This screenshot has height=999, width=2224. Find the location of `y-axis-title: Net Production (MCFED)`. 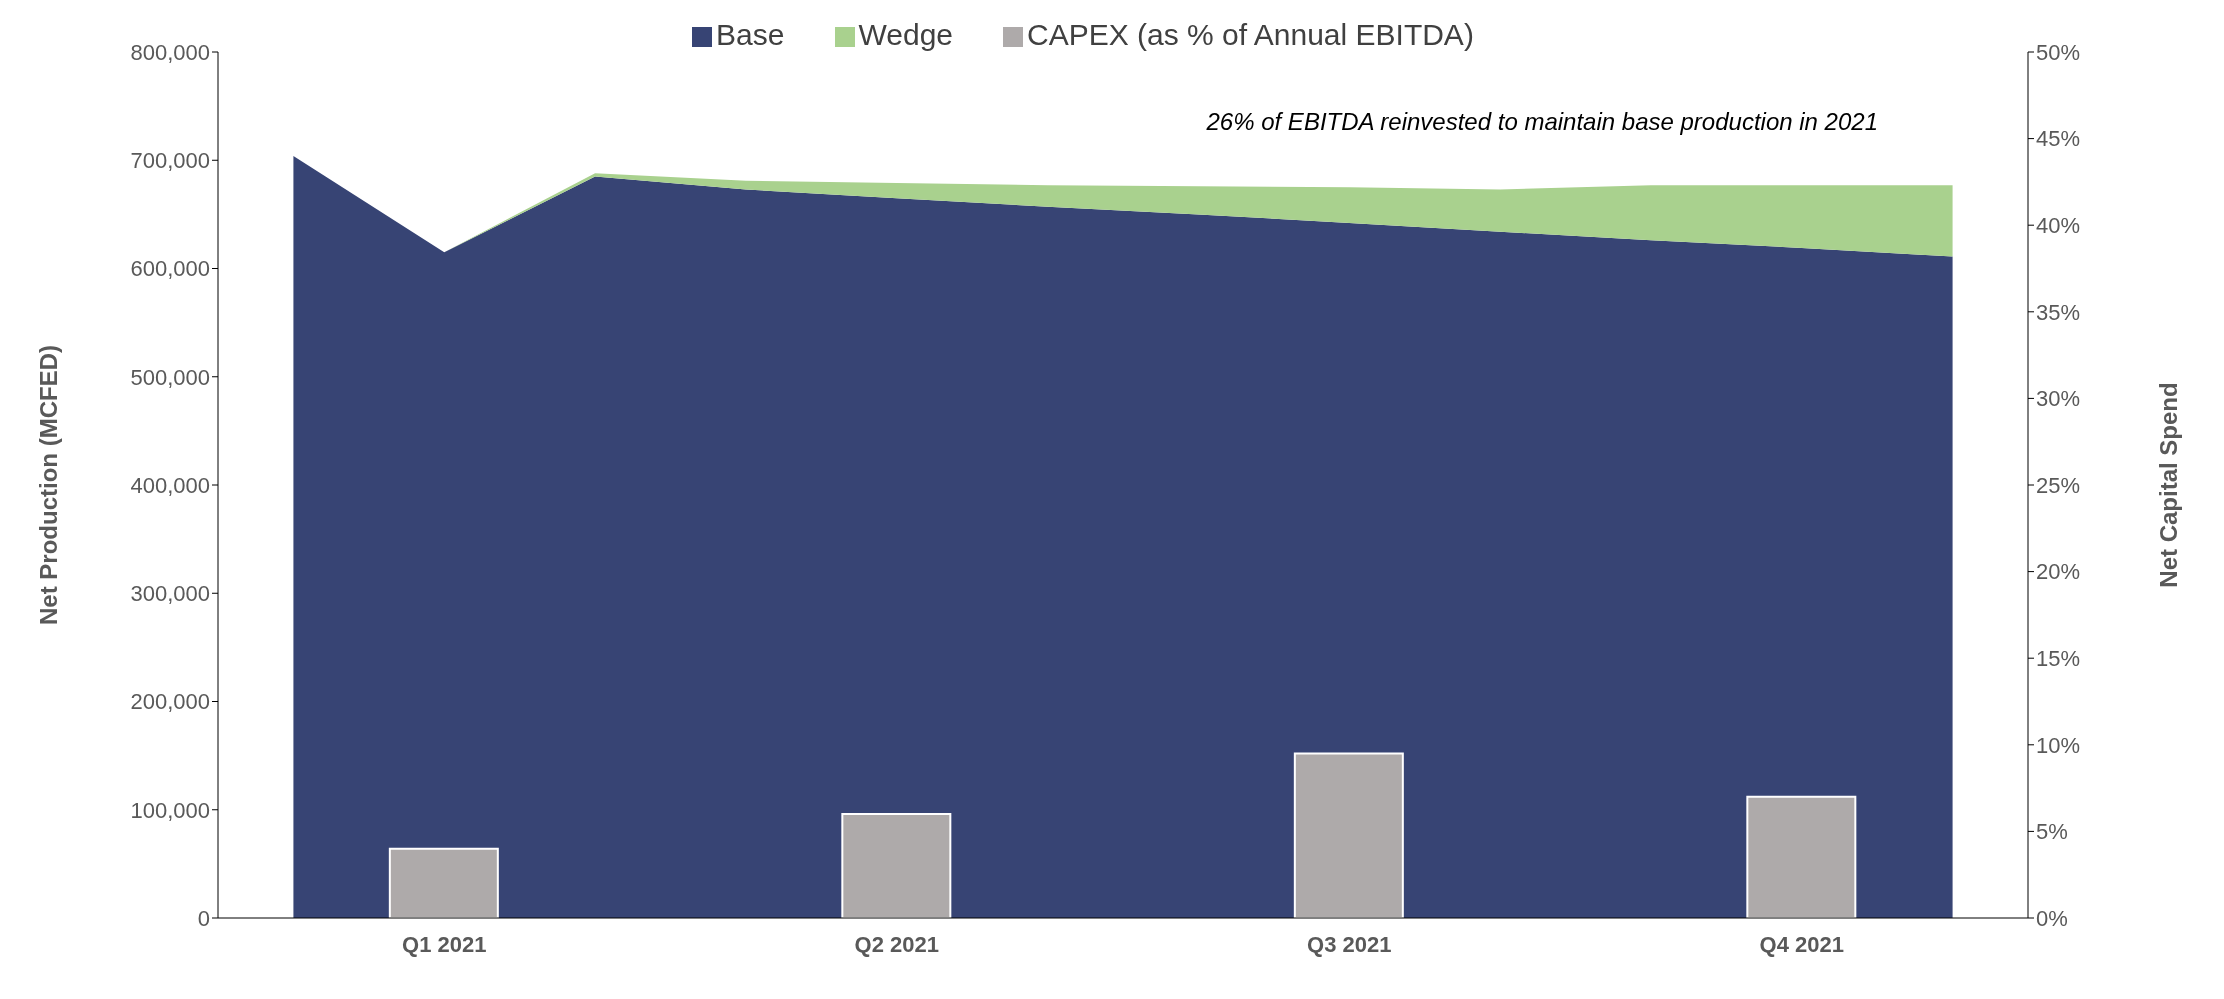

y-axis-title: Net Production (MCFED) is located at coordinates (48, 485).